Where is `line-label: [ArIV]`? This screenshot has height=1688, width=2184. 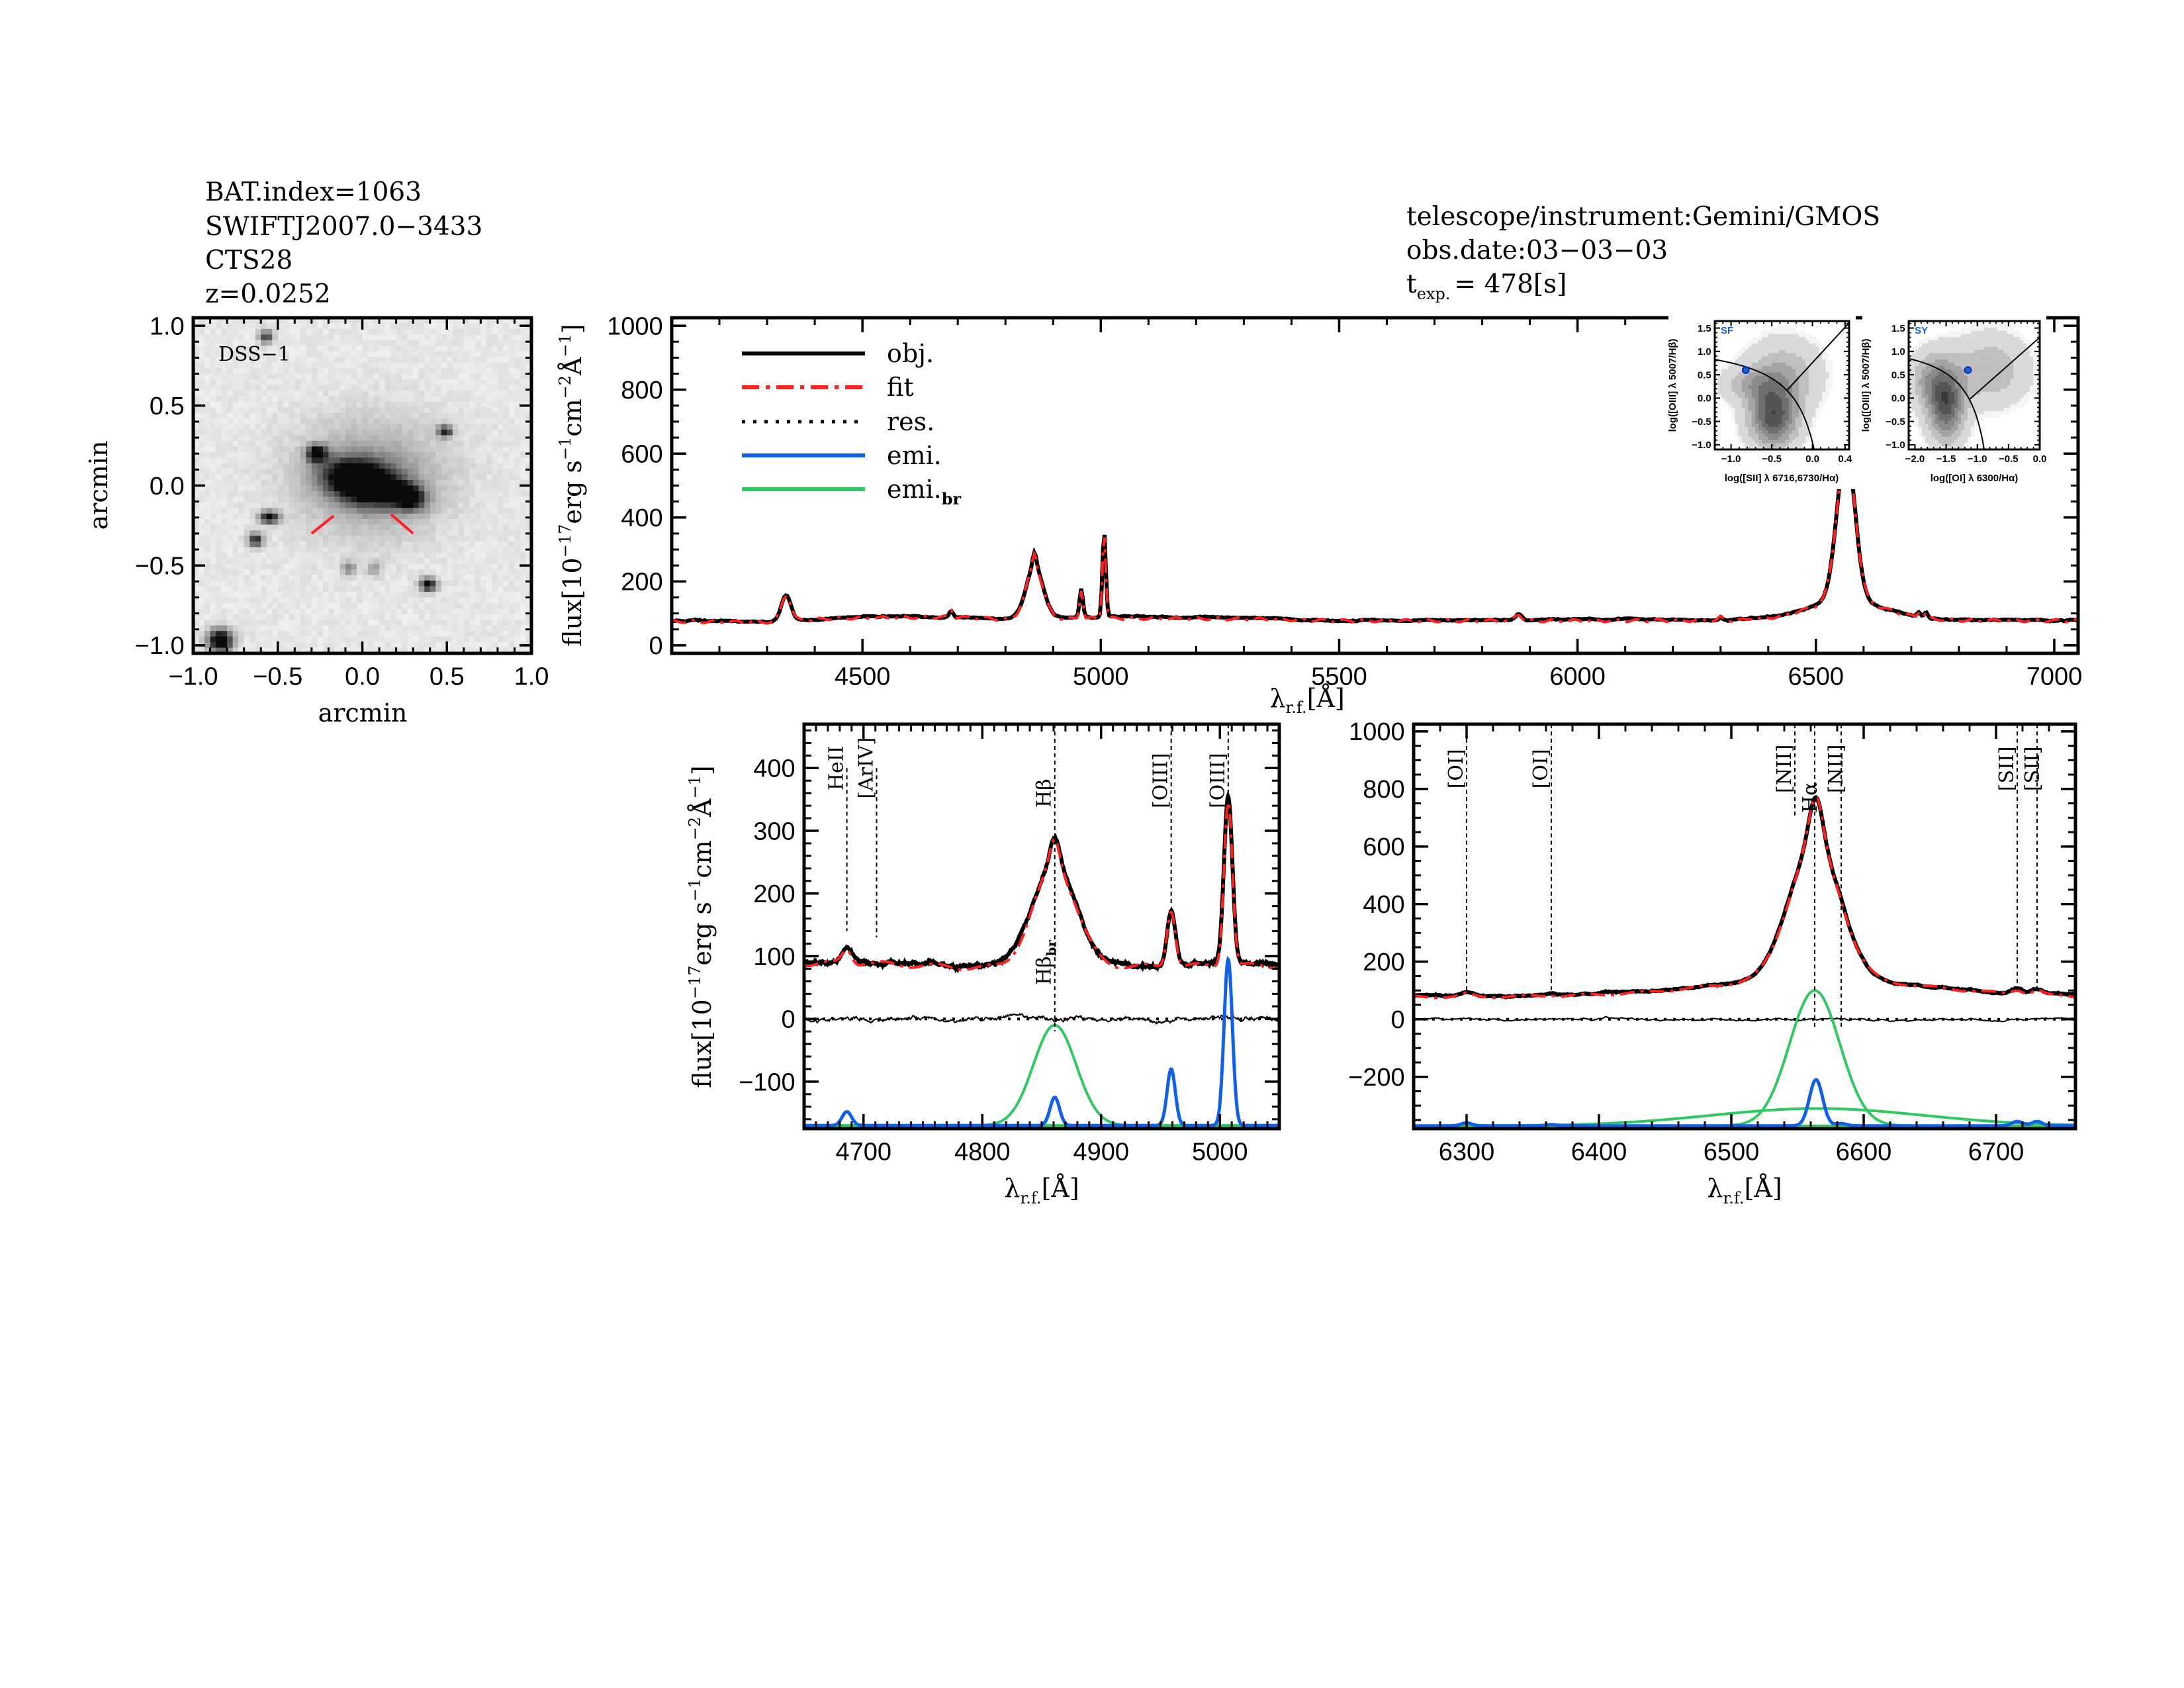 line-label: [ArIV] is located at coordinates (866, 768).